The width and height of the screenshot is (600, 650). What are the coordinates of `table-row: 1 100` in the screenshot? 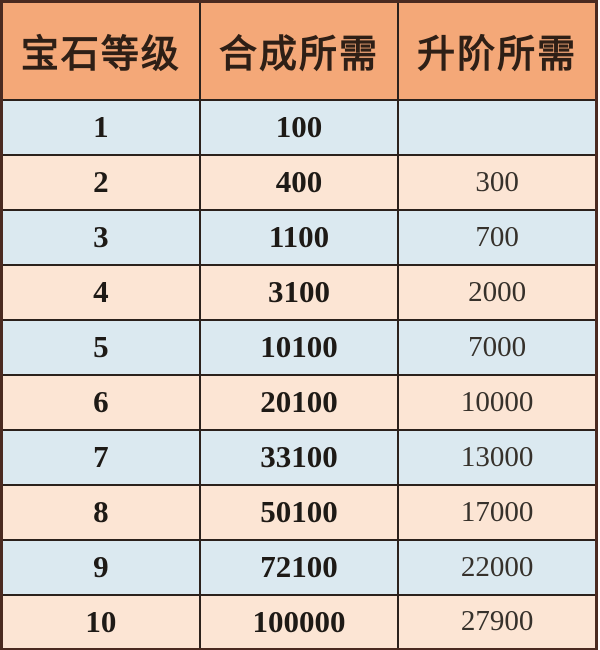 It's located at (299, 127).